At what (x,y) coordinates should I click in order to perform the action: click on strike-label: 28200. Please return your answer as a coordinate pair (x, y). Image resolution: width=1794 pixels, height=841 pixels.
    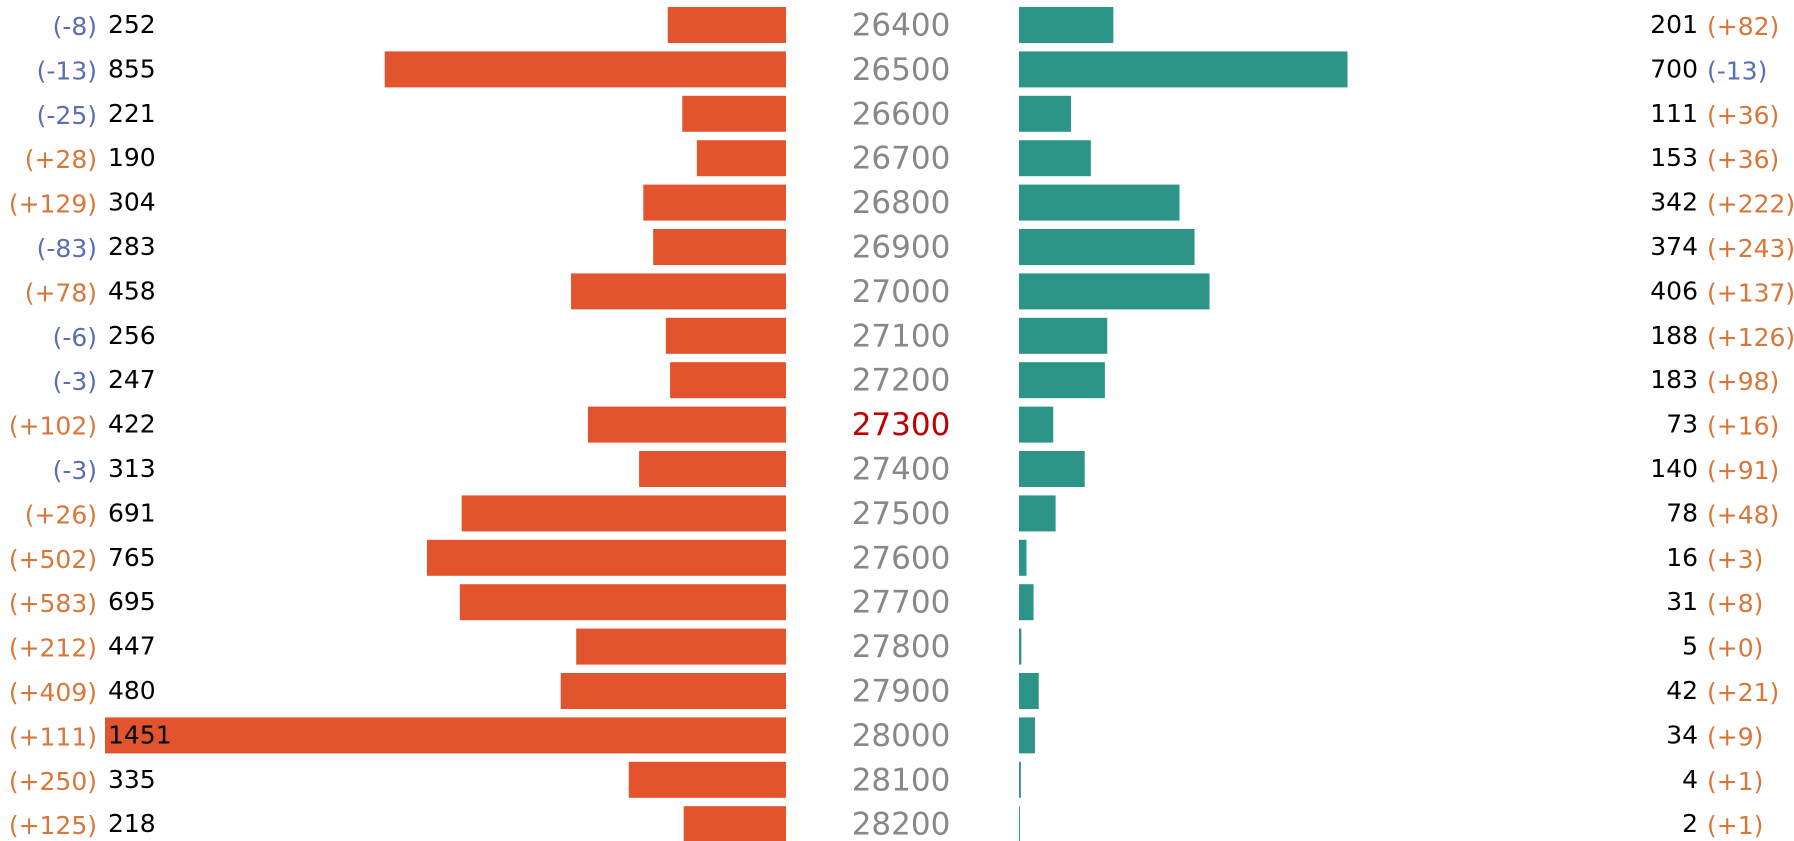
    Looking at the image, I should click on (901, 824).